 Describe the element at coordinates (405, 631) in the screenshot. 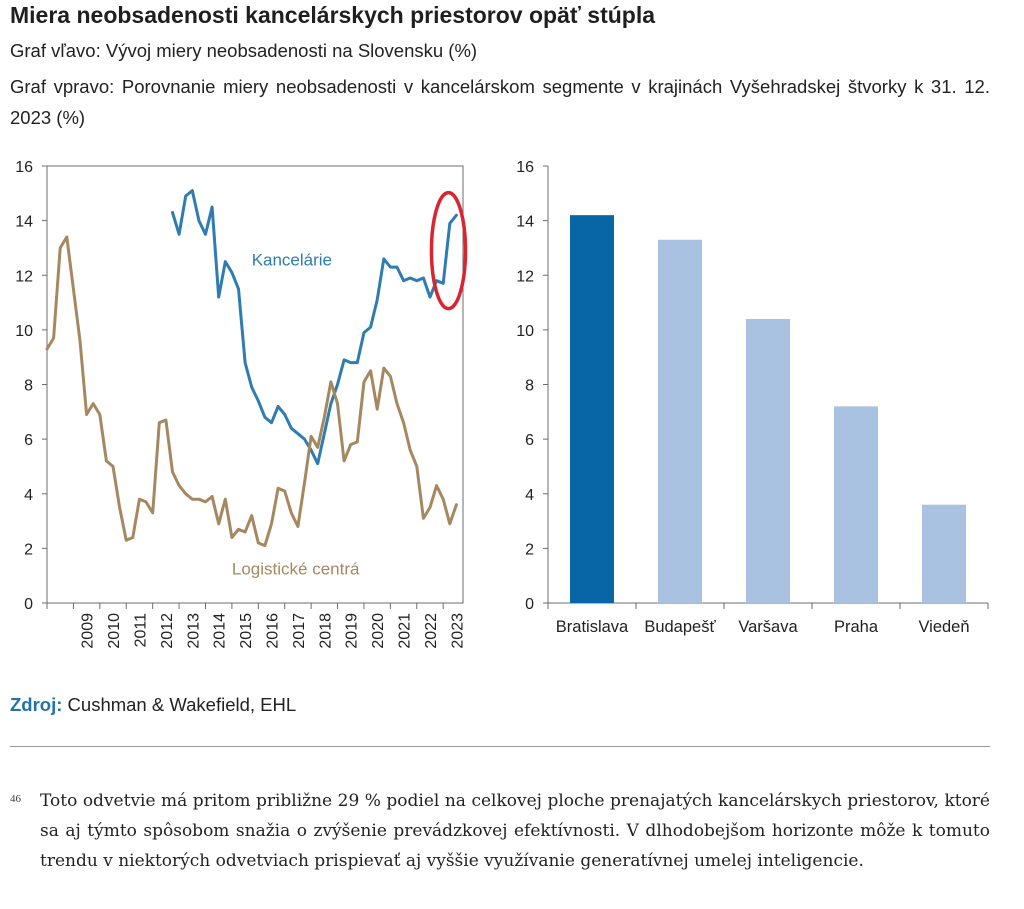

I see `x-tick-label: 2021` at that location.